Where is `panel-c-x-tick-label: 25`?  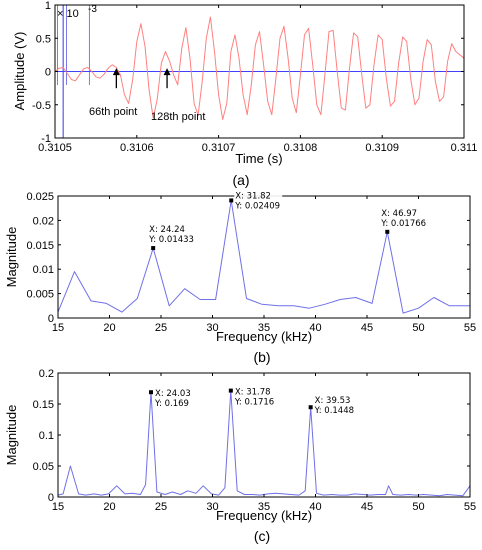 panel-c-x-tick-label: 25 is located at coordinates (161, 507).